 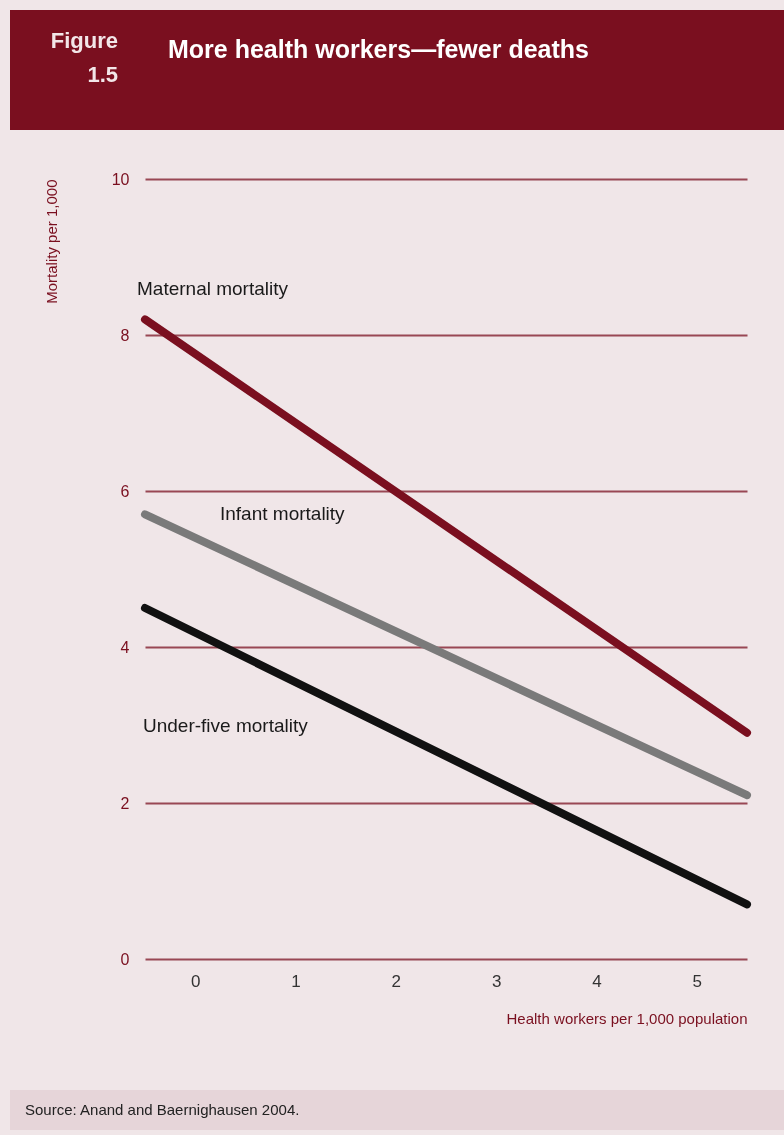 I want to click on y-tick-label: 8, so click(x=125, y=335).